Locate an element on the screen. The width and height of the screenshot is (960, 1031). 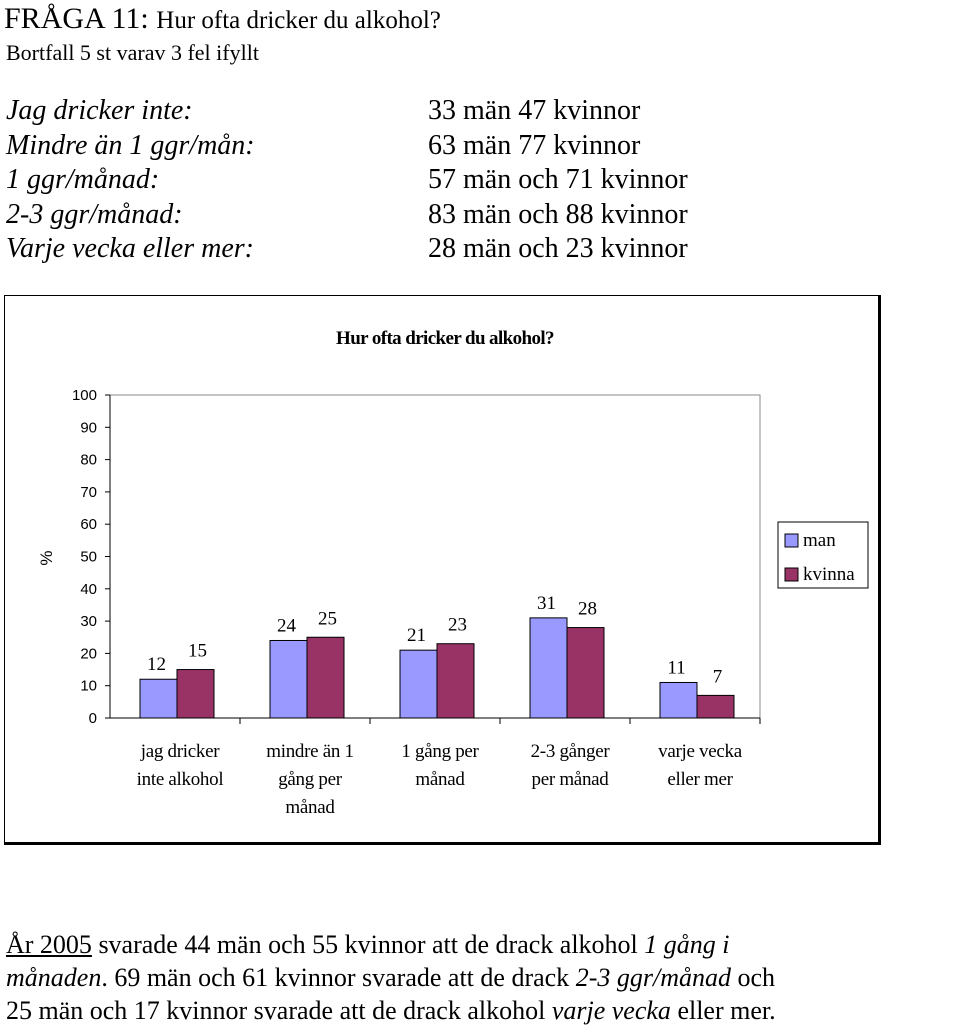
category-label: 1 gång per is located at coordinates (440, 751).